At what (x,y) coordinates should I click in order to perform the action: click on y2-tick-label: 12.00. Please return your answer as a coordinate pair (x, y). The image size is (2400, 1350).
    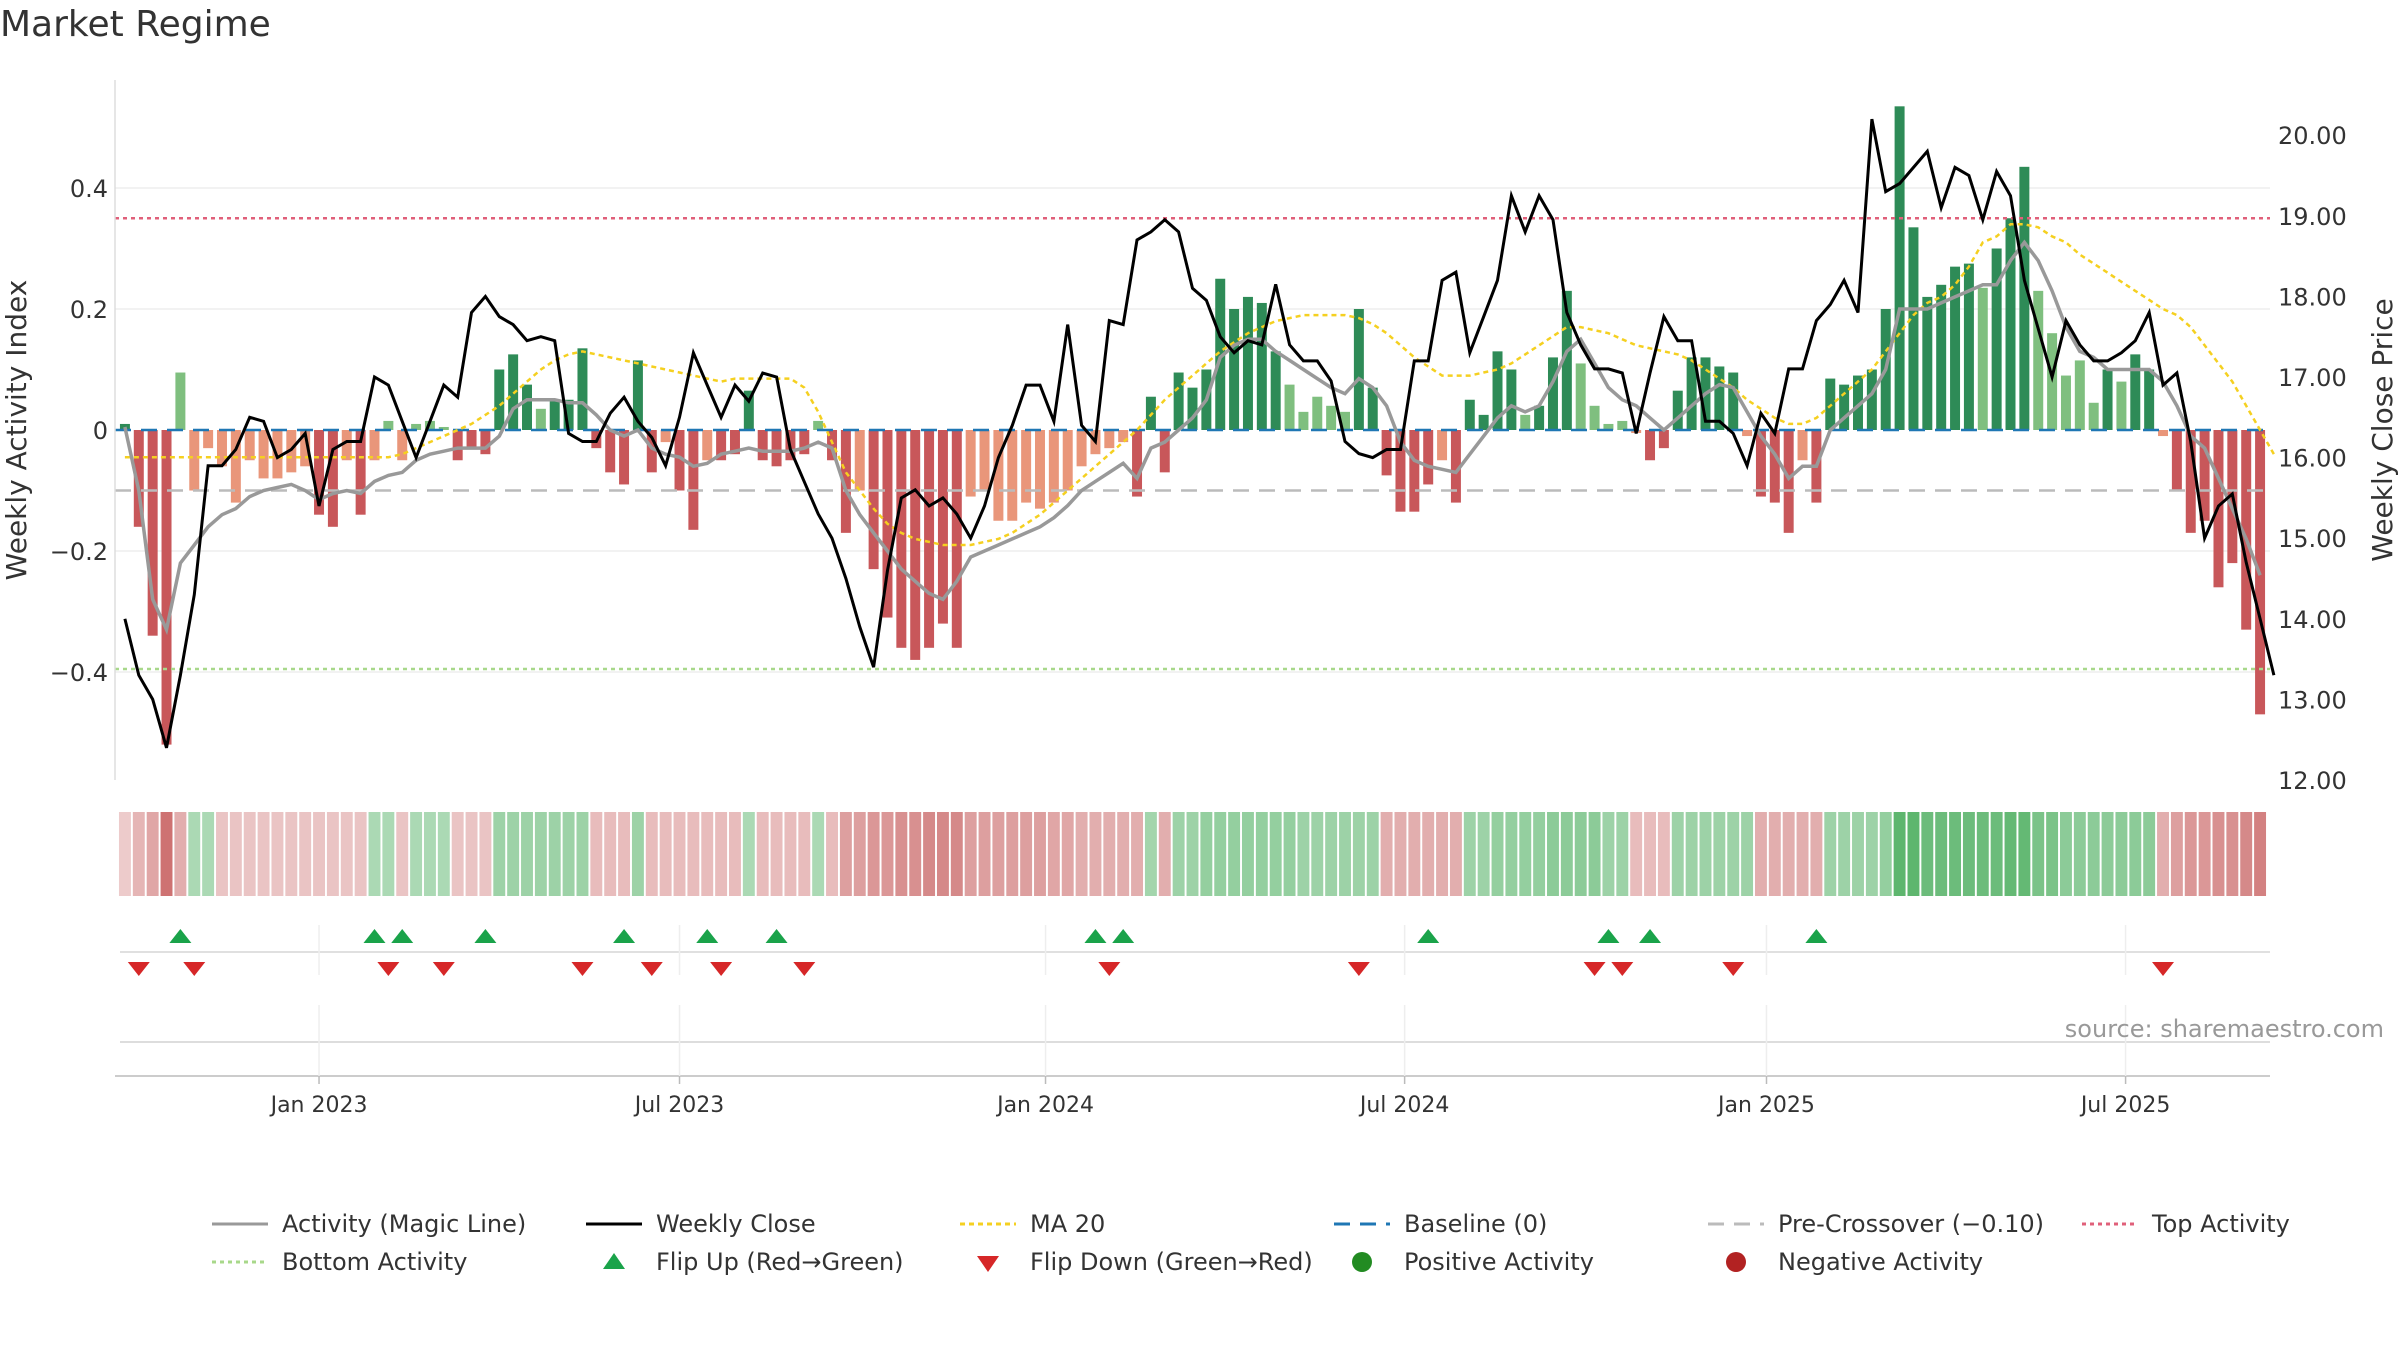
    Looking at the image, I should click on (2312, 781).